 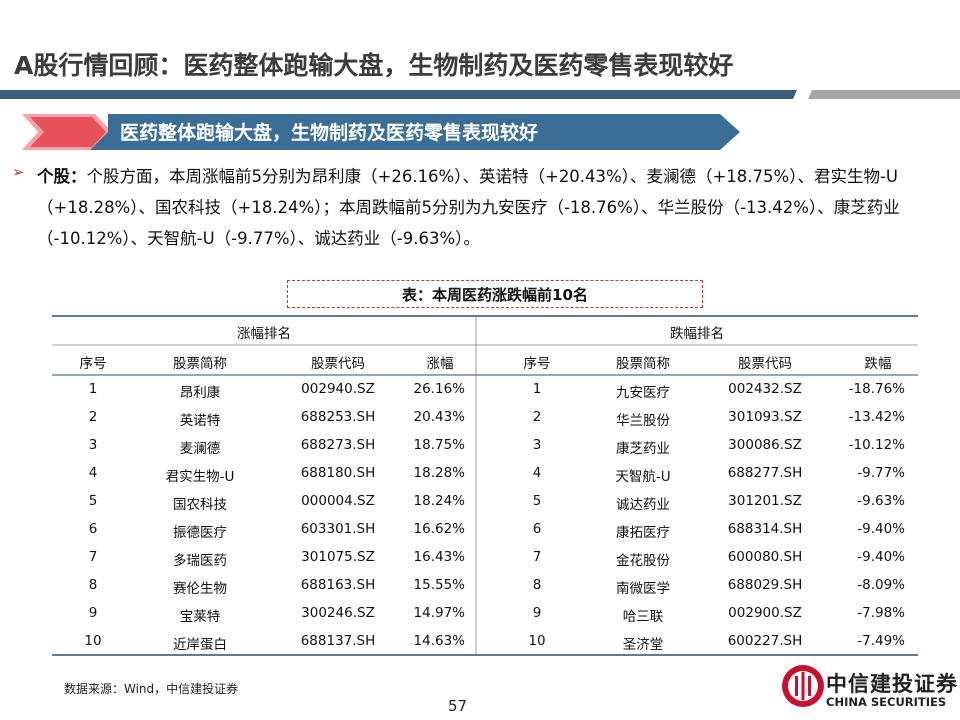 I want to click on table-cell: 000004.SZ, so click(x=338, y=501).